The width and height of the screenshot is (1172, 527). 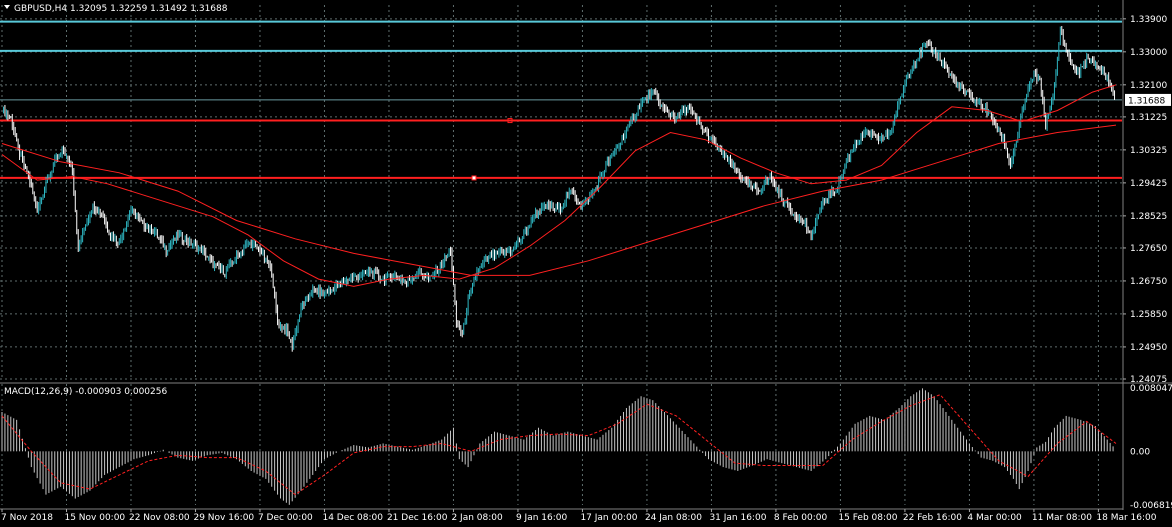 What do you see at coordinates (1062, 518) in the screenshot?
I see `x-tick-label: 11 Mar 08:00` at bounding box center [1062, 518].